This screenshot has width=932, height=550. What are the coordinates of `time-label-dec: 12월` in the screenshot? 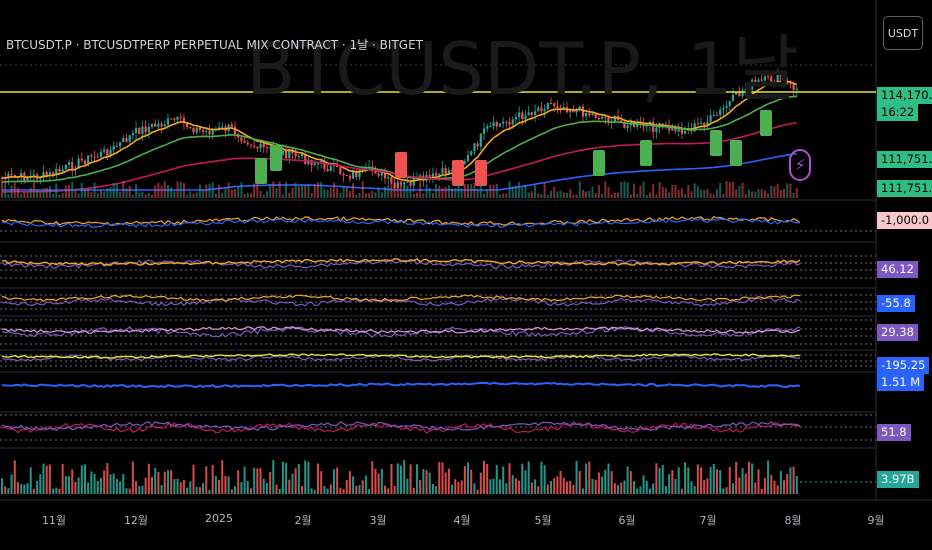 It's located at (136, 520).